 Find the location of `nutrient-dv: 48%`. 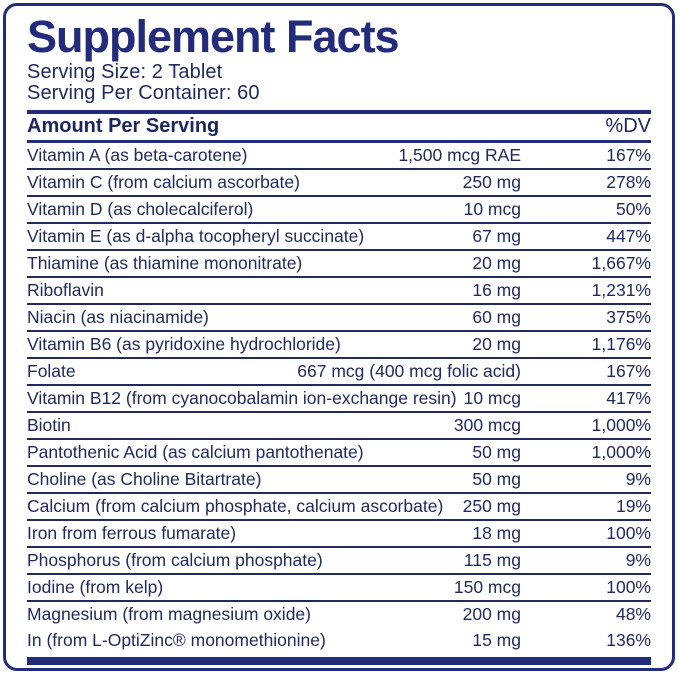

nutrient-dv: 48% is located at coordinates (633, 614).